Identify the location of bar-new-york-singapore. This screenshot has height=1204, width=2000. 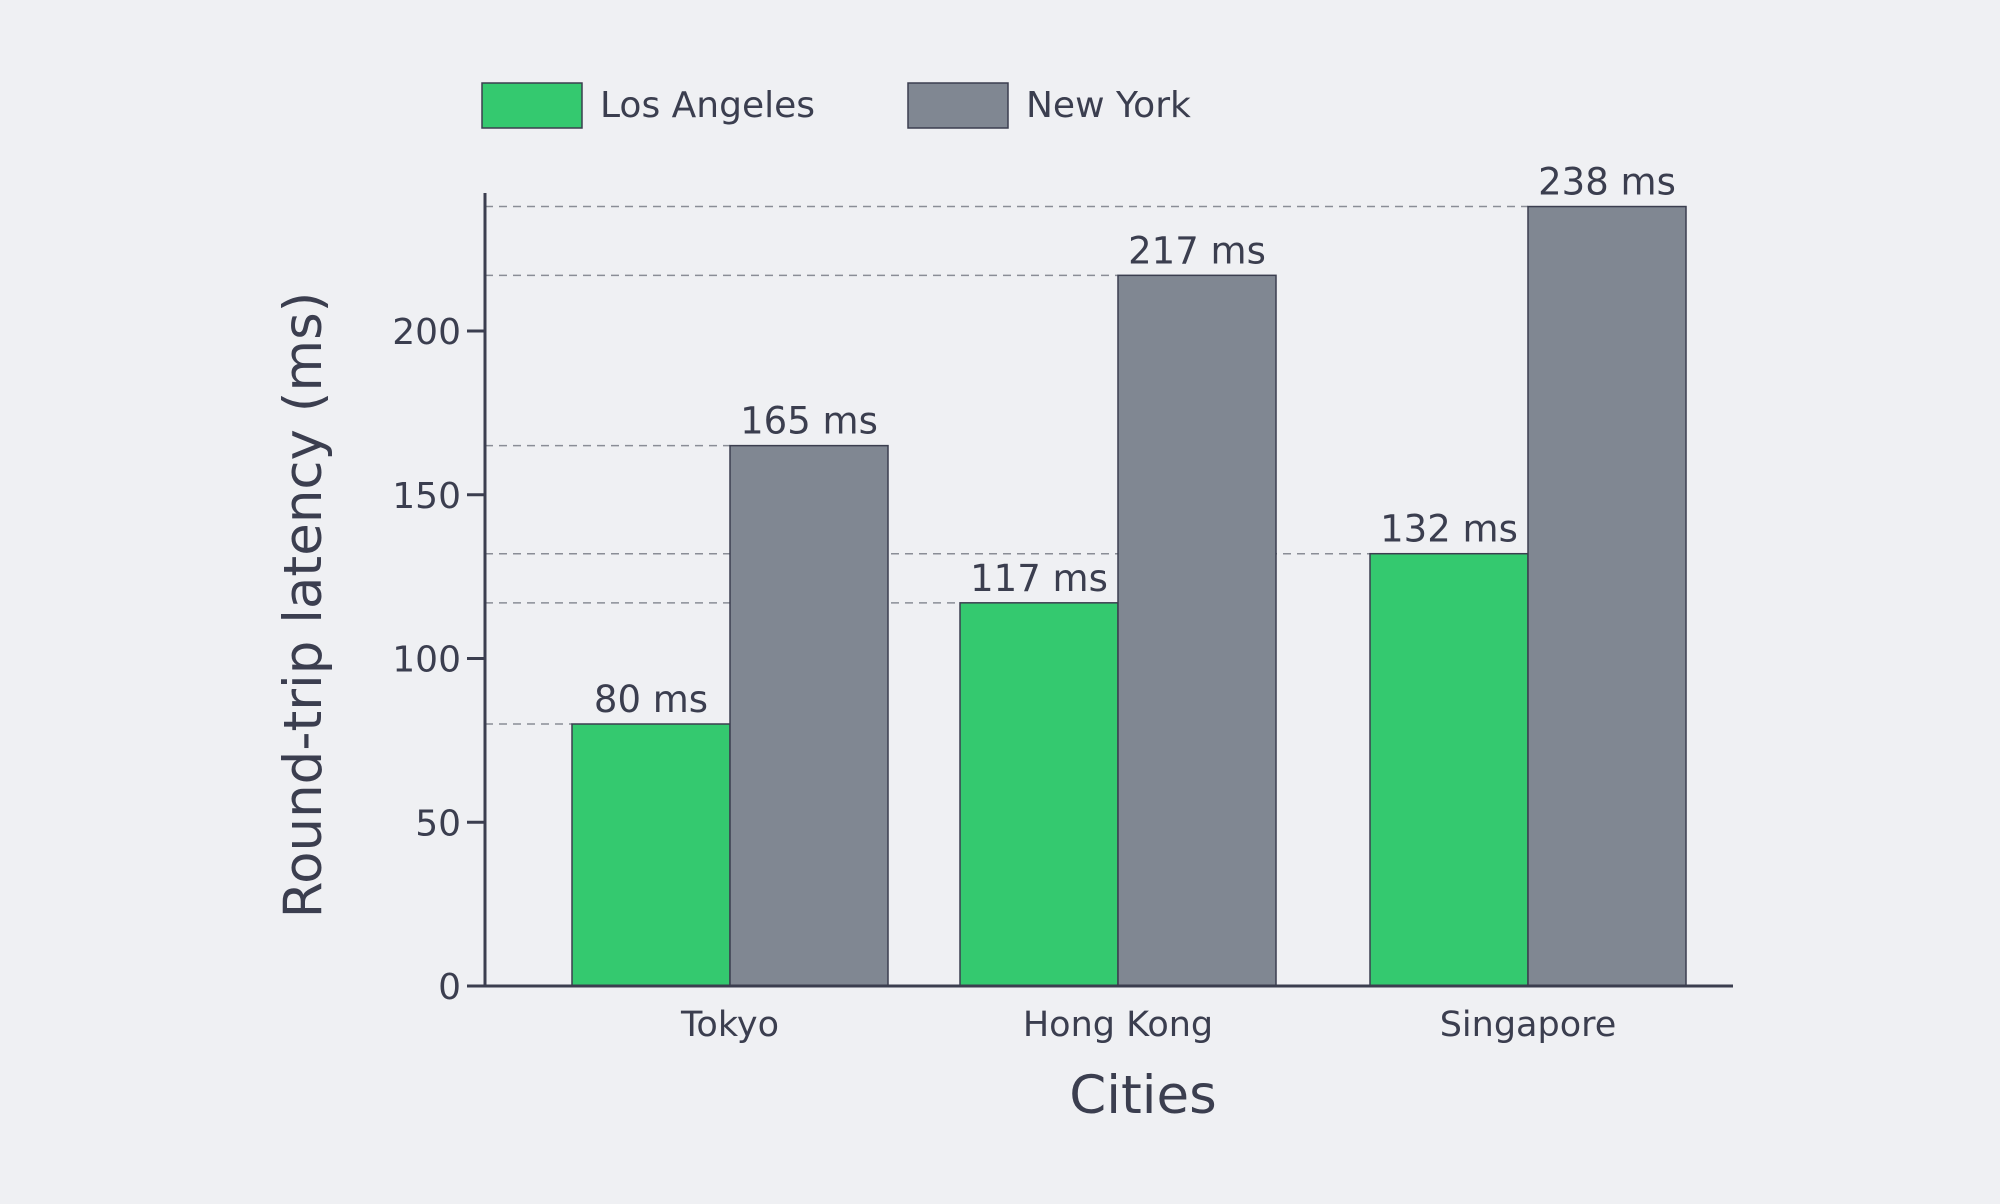
(1607, 596).